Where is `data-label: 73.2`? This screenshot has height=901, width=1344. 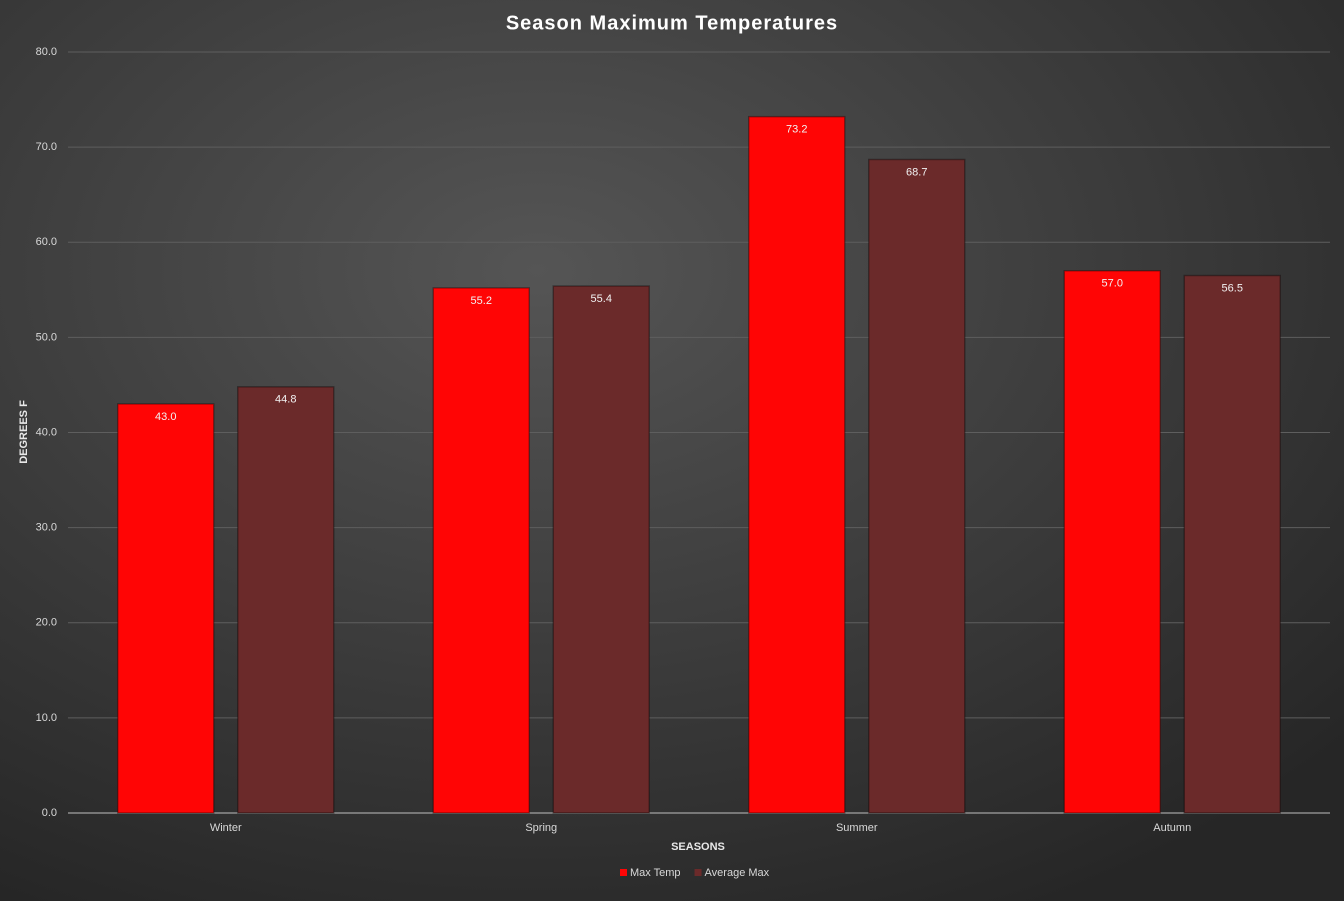 data-label: 73.2 is located at coordinates (796, 130).